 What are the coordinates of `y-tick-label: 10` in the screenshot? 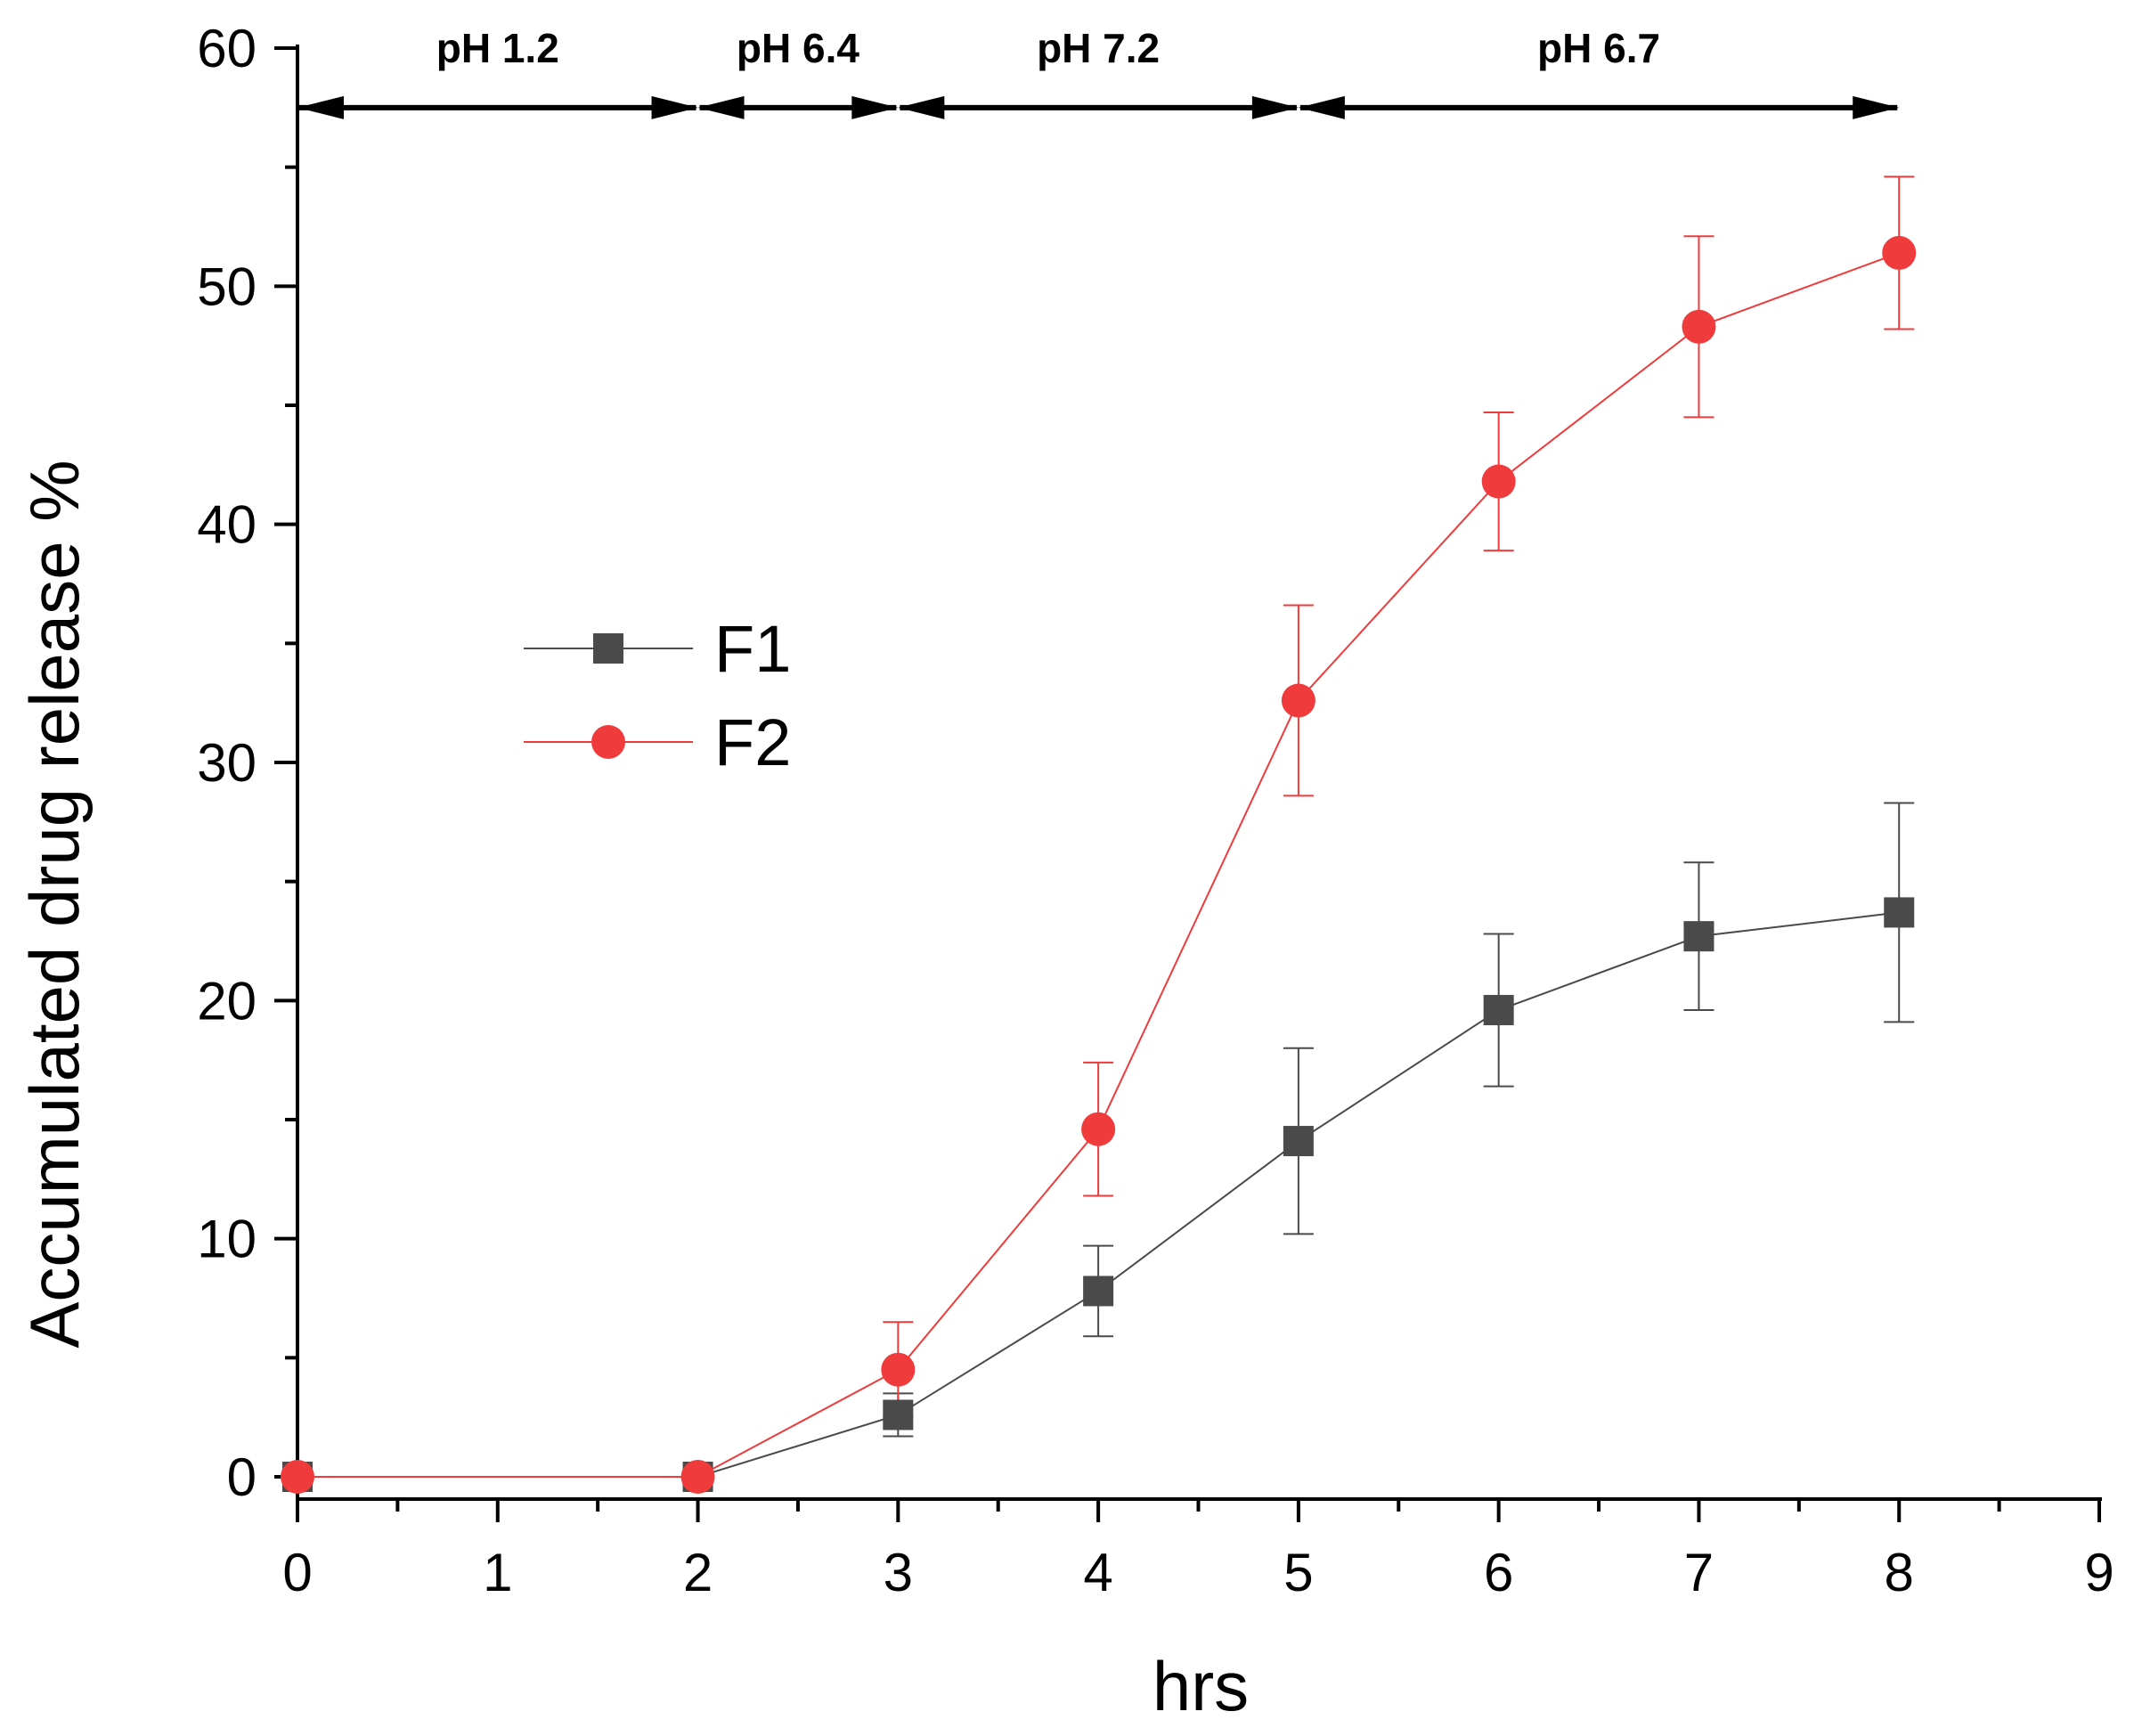 It's located at (227, 1239).